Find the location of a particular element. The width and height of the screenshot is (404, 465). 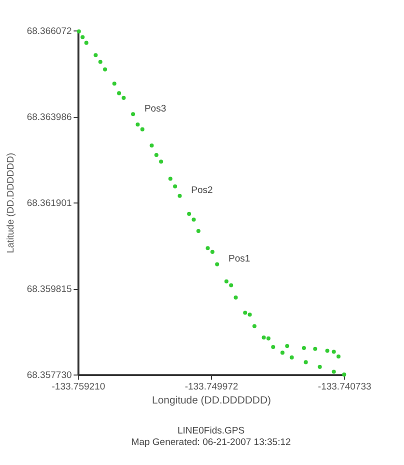

x-tick-label: -133.749972 is located at coordinates (211, 386).